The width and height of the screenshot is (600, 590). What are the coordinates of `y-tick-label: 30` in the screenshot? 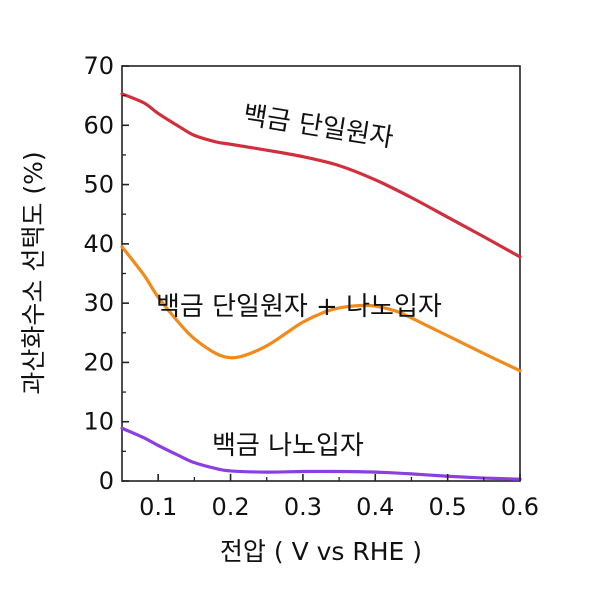 It's located at (98, 303).